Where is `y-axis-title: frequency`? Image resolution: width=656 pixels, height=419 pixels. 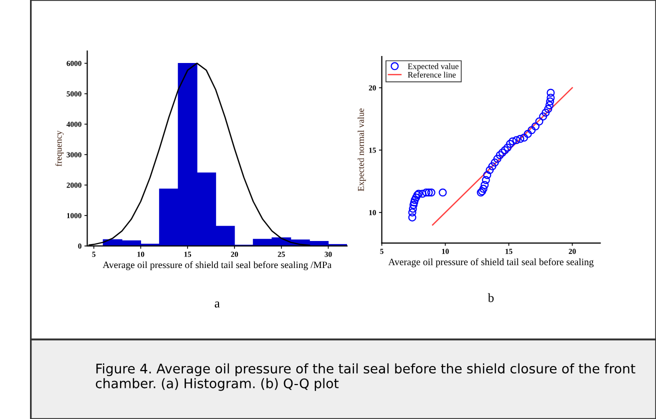
y-axis-title: frequency is located at coordinates (59, 148).